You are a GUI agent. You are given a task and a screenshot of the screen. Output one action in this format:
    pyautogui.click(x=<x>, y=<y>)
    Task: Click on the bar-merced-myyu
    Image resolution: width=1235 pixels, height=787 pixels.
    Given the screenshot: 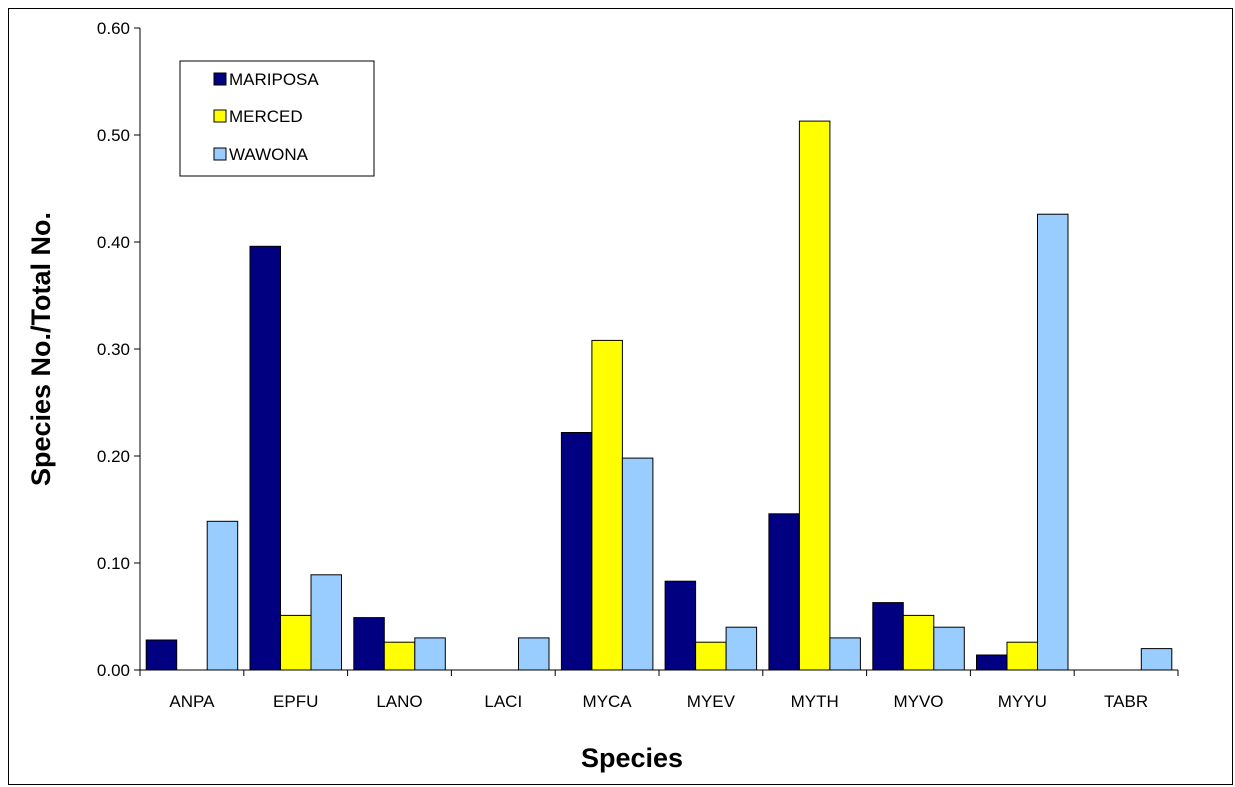 What is the action you would take?
    pyautogui.click(x=1022, y=656)
    